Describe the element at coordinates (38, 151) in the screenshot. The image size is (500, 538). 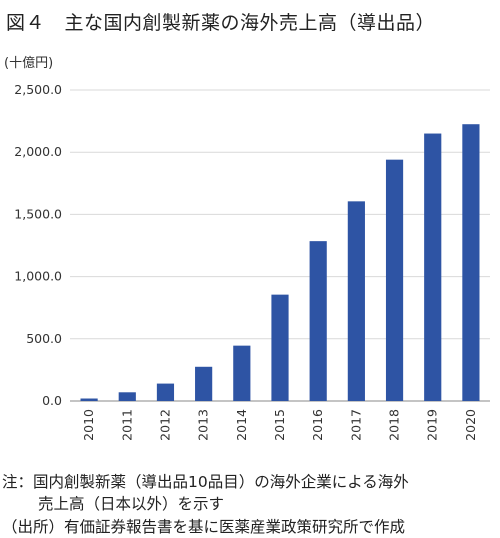
I see `y-tick-label: 2,000.0` at that location.